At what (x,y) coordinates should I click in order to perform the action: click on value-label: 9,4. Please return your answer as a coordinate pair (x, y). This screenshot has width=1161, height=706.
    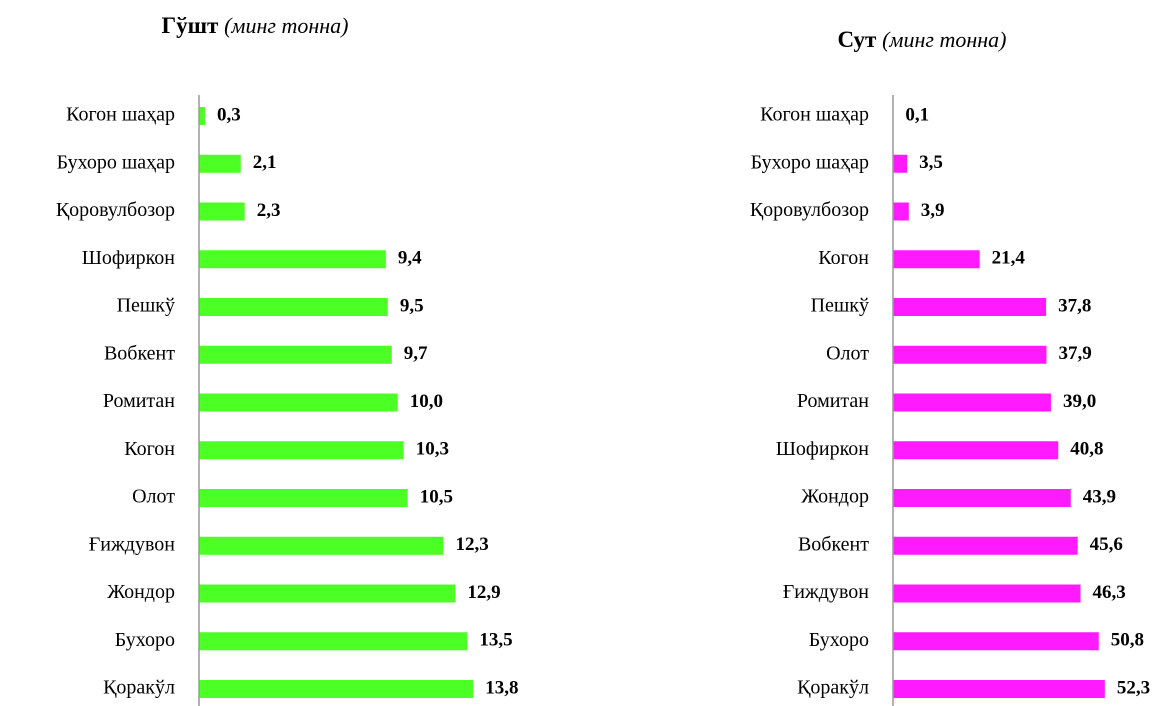
    Looking at the image, I should click on (410, 258).